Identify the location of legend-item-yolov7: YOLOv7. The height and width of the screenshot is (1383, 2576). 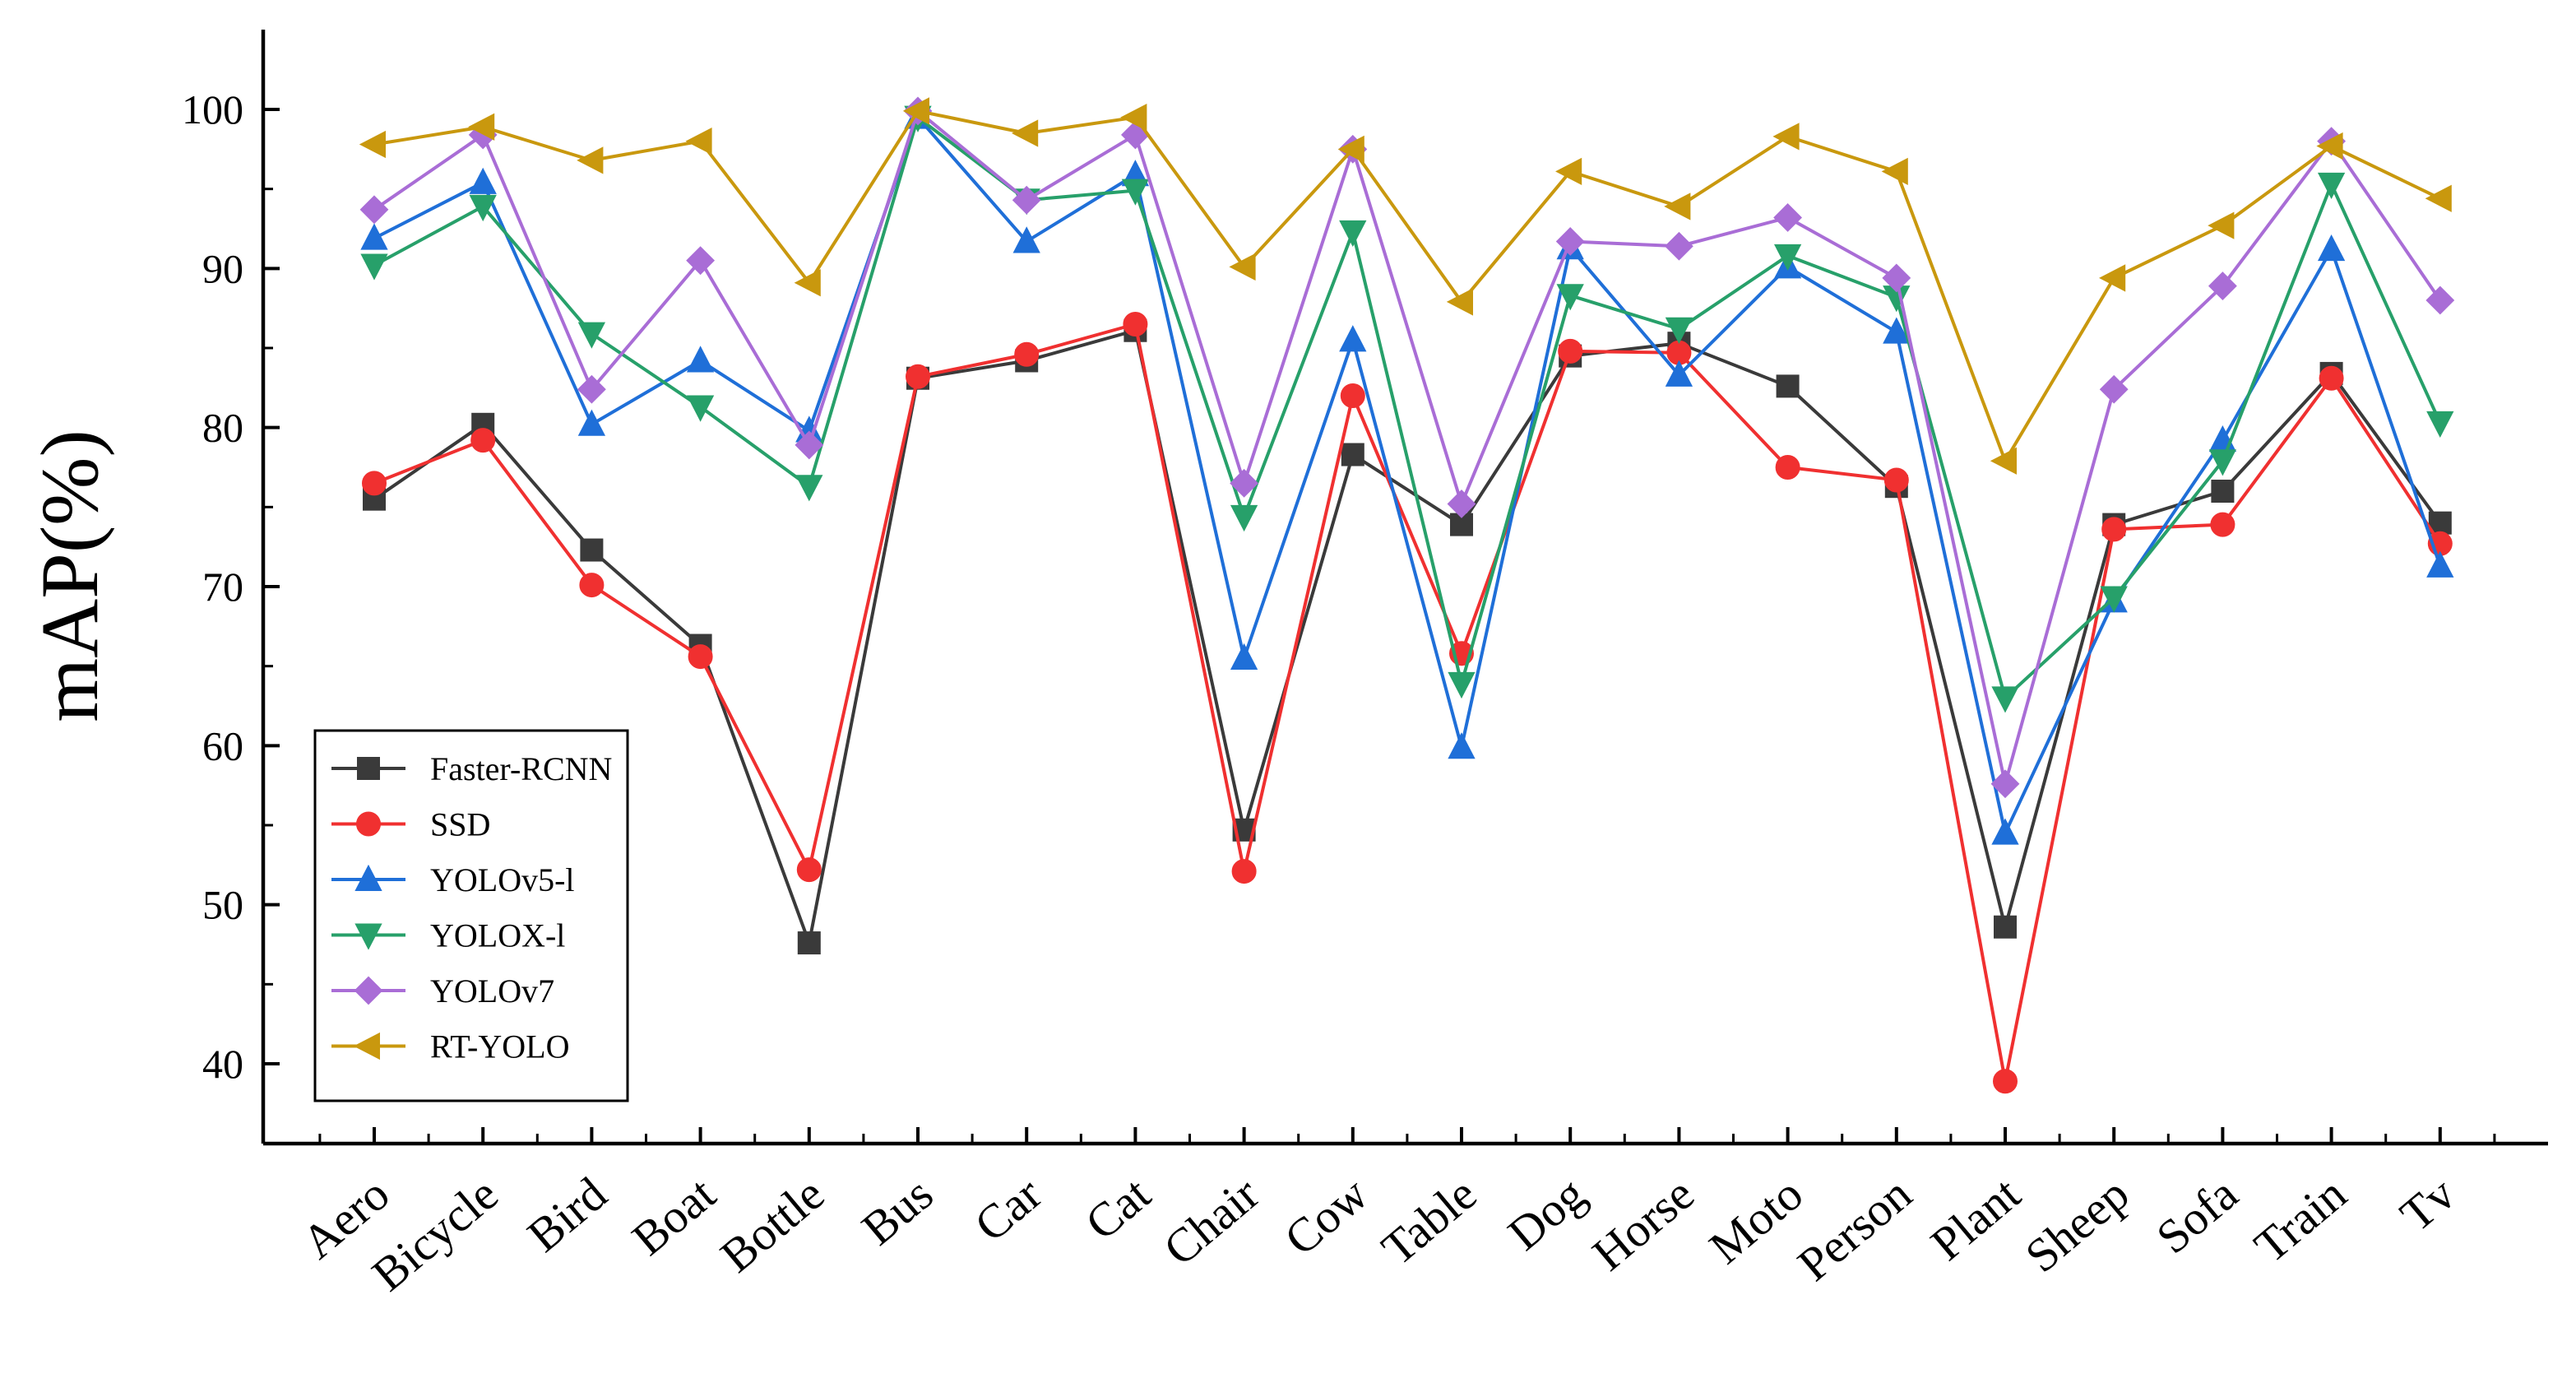
(443, 991).